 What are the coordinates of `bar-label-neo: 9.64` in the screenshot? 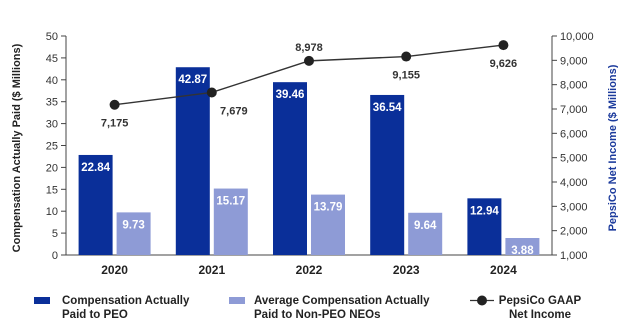 It's located at (425, 226).